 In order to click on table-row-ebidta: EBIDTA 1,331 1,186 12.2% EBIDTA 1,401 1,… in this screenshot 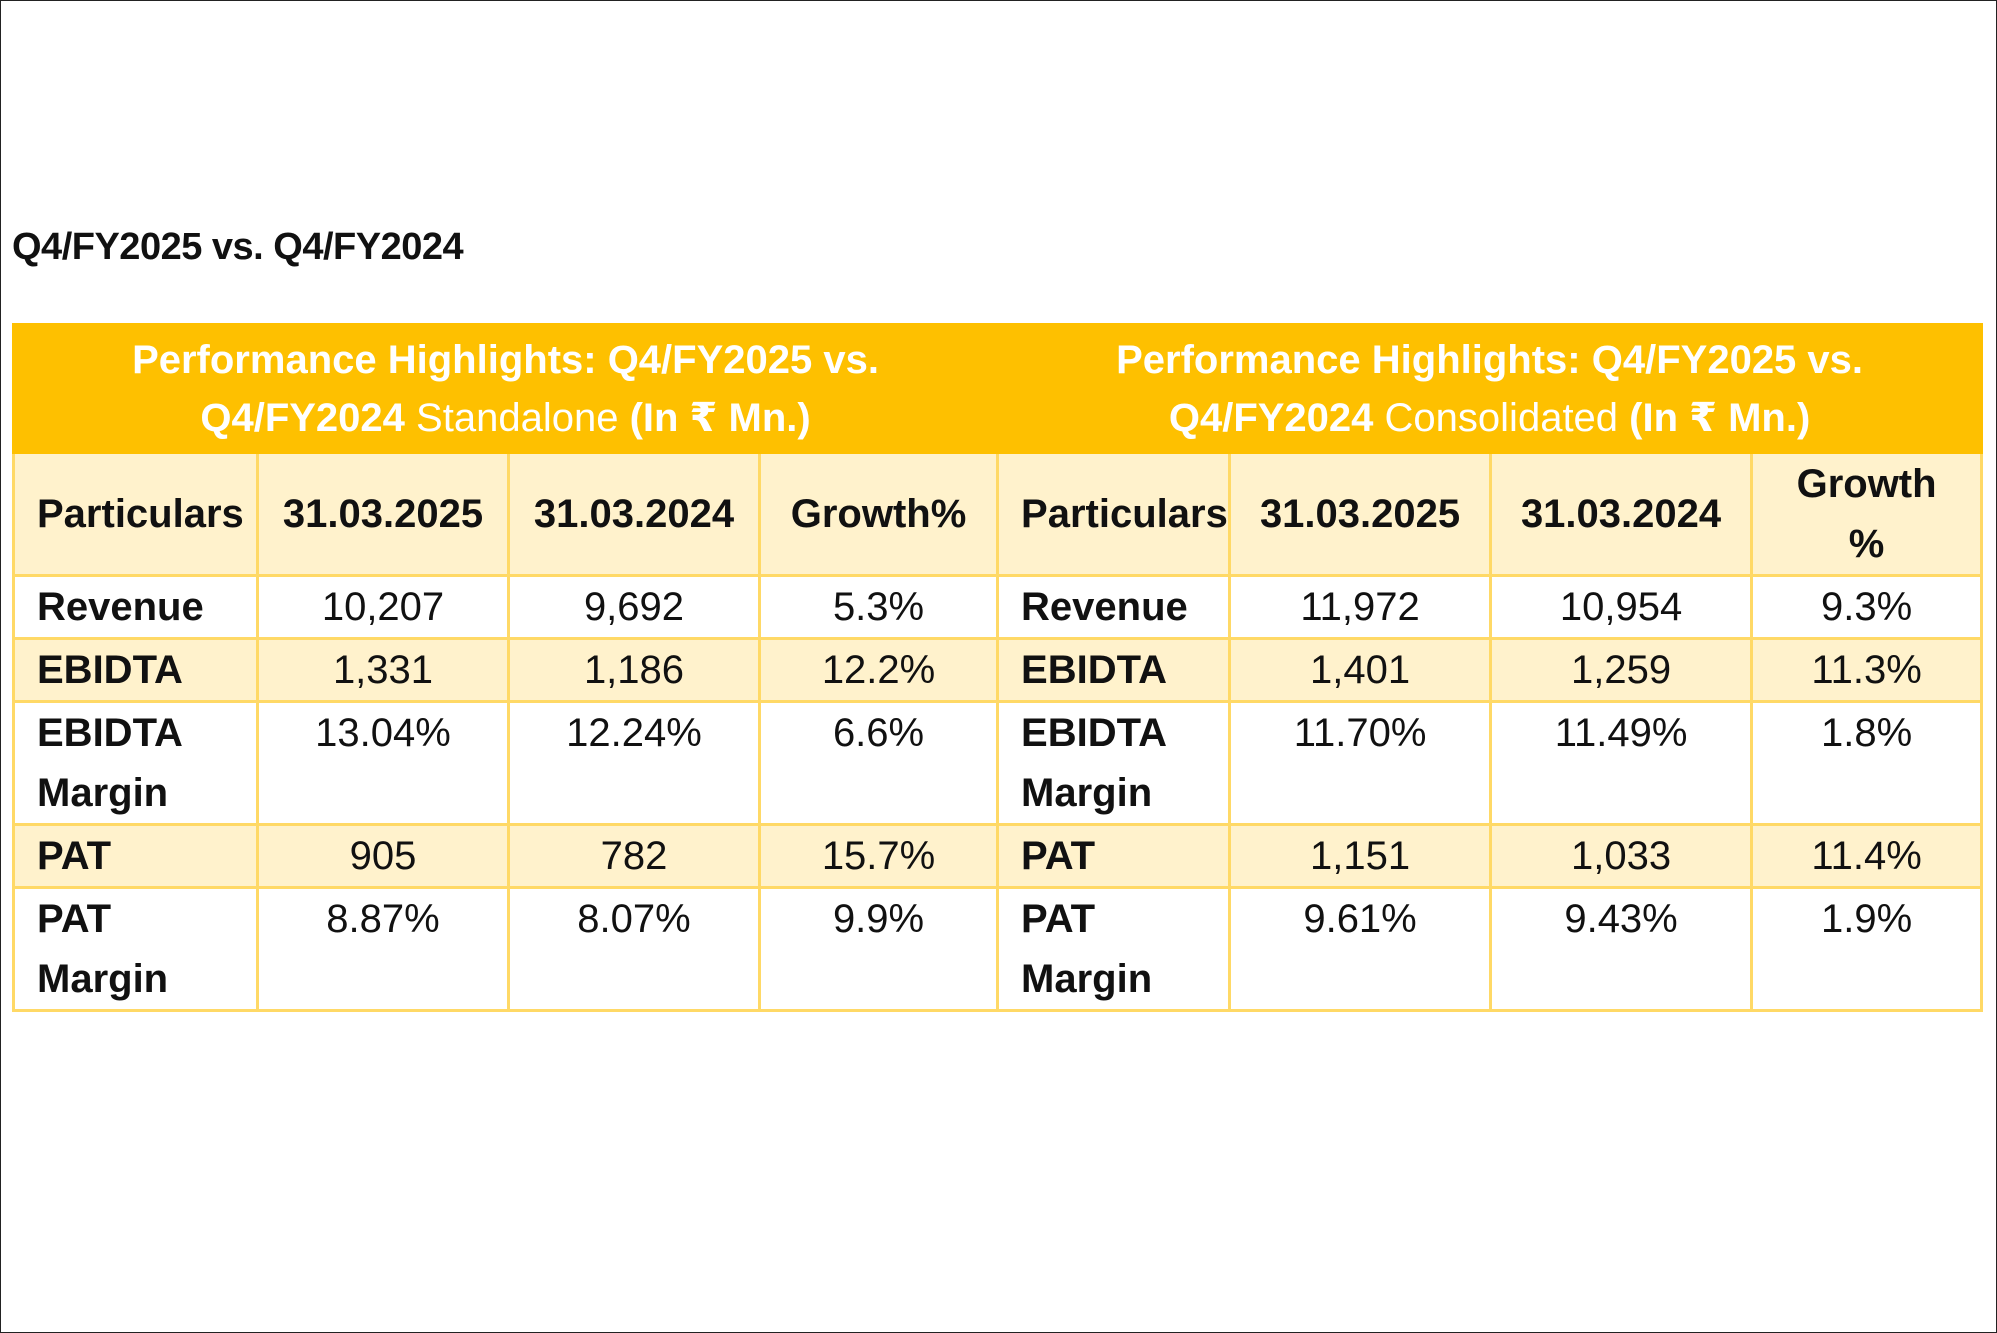, I will do `click(998, 670)`.